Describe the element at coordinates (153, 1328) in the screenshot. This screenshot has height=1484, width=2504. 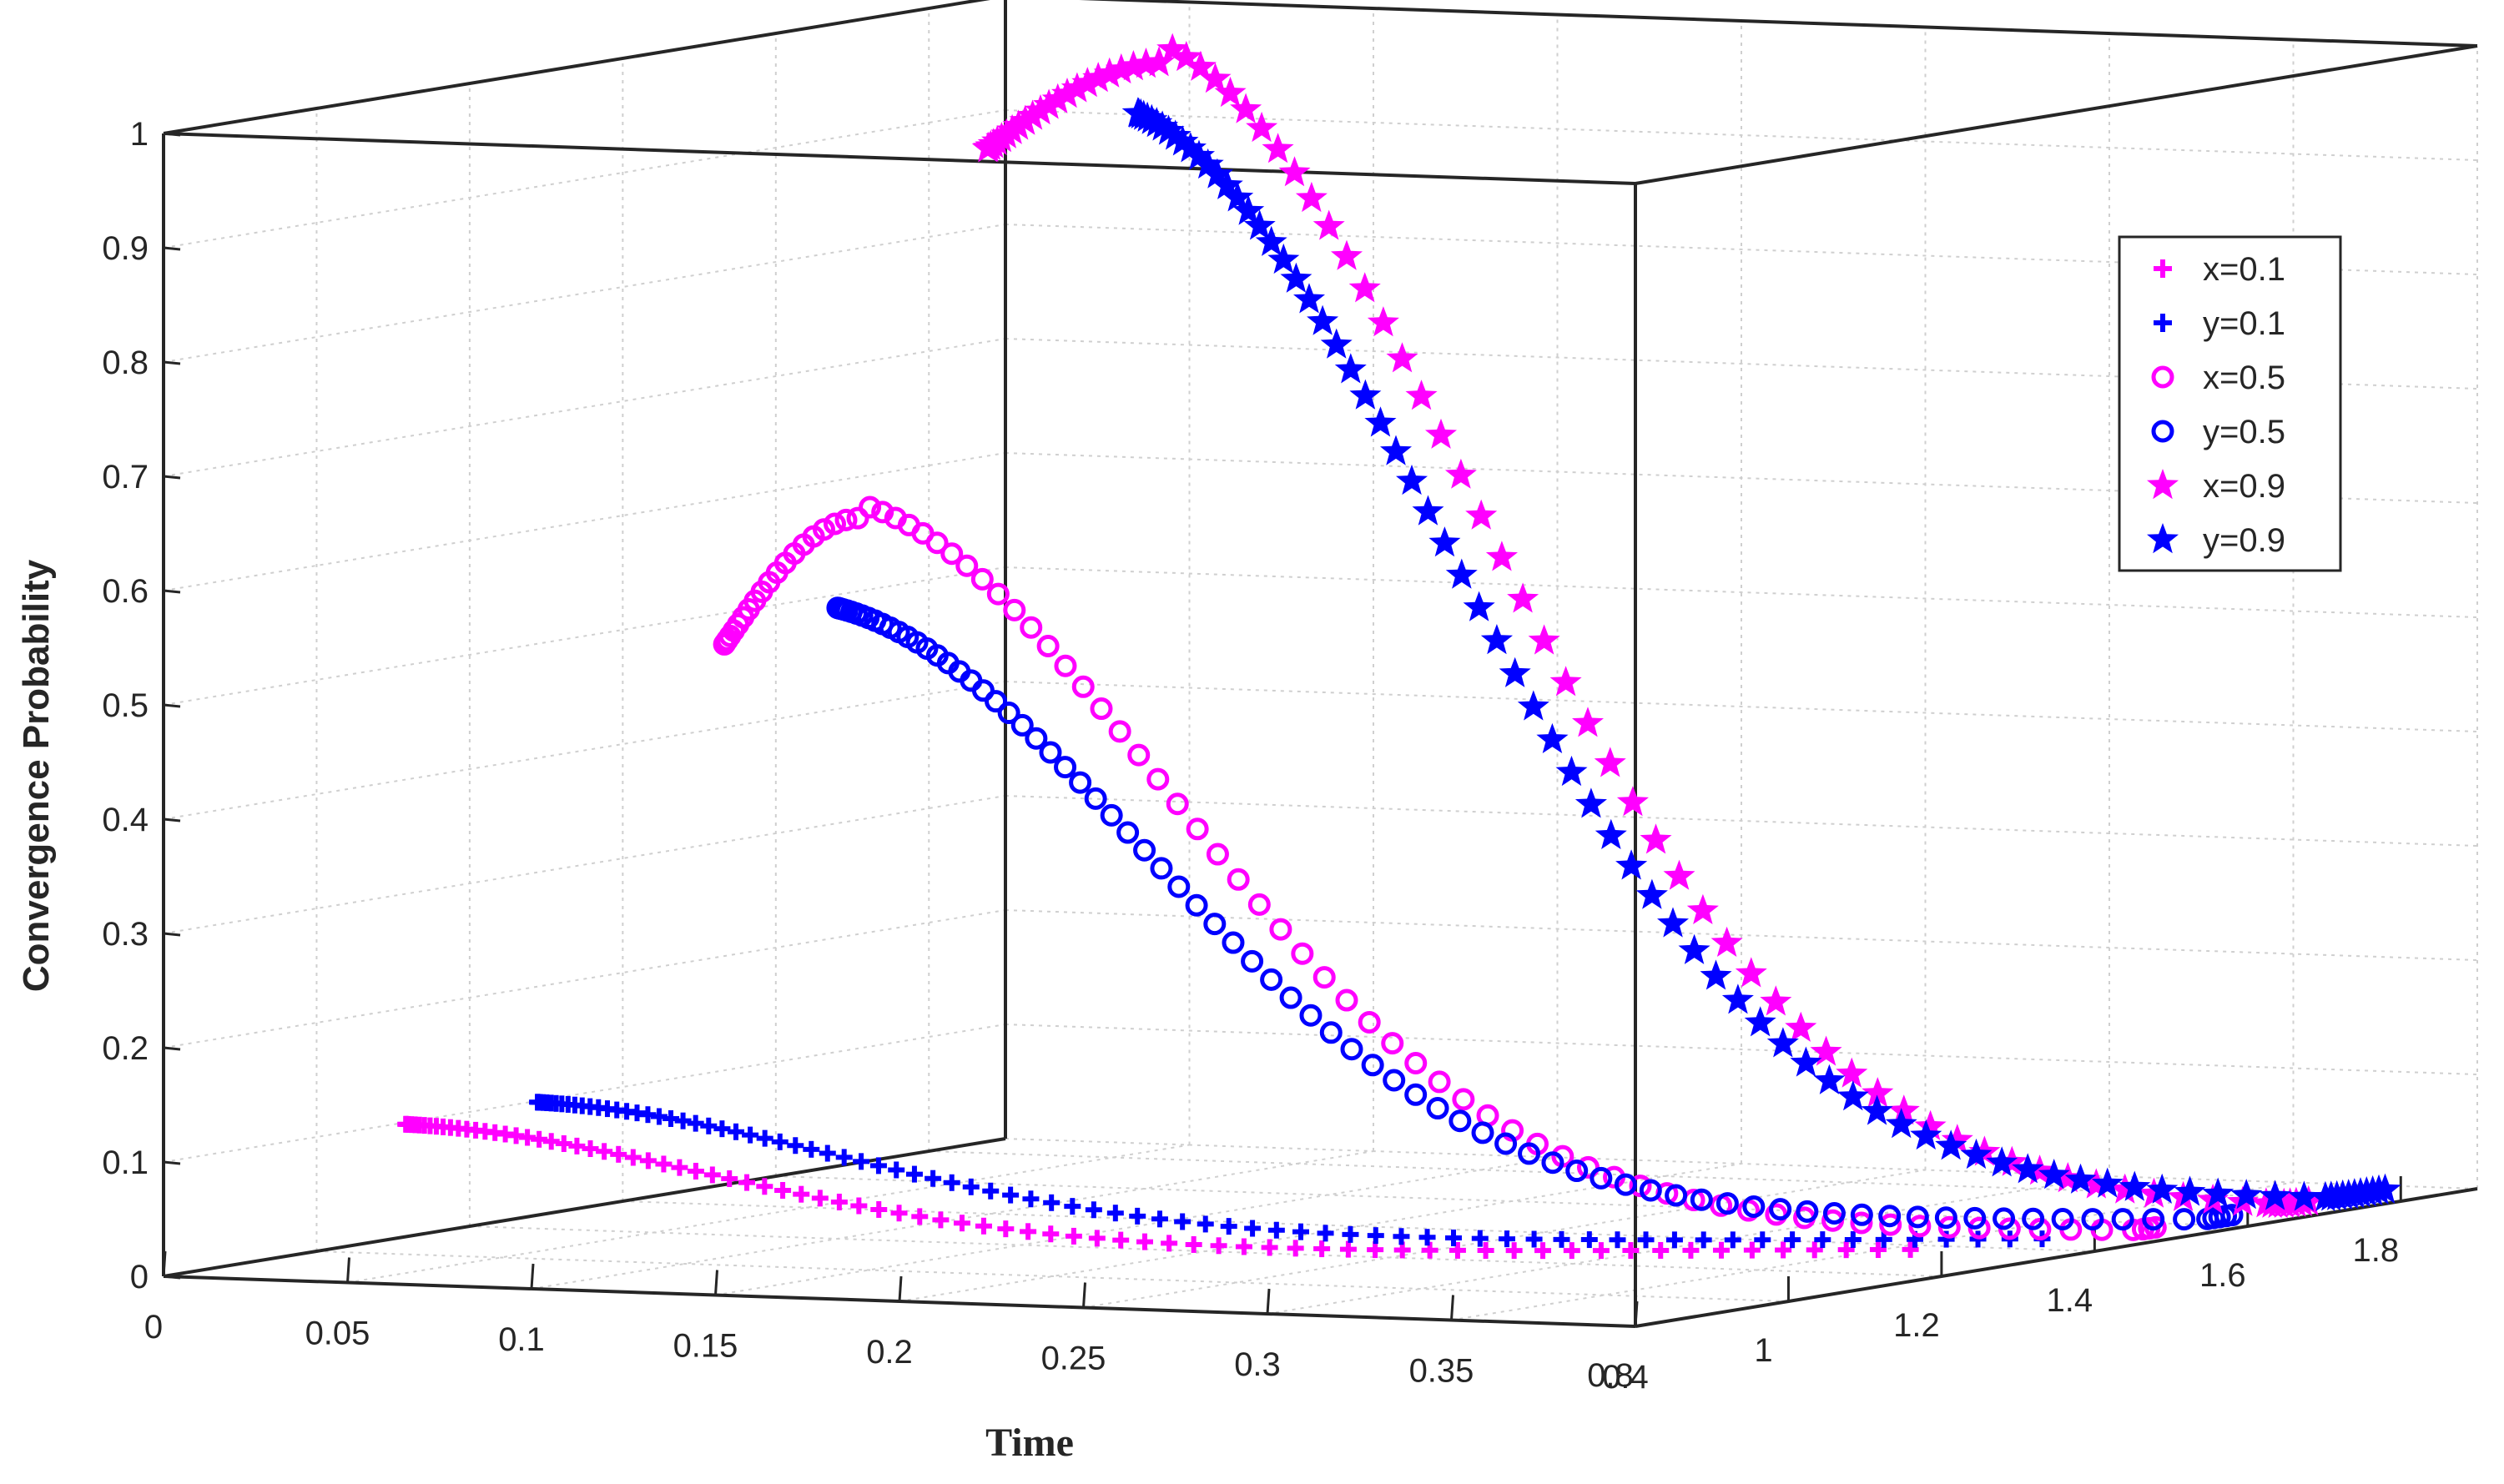
I see `x-tick-label: 0` at that location.